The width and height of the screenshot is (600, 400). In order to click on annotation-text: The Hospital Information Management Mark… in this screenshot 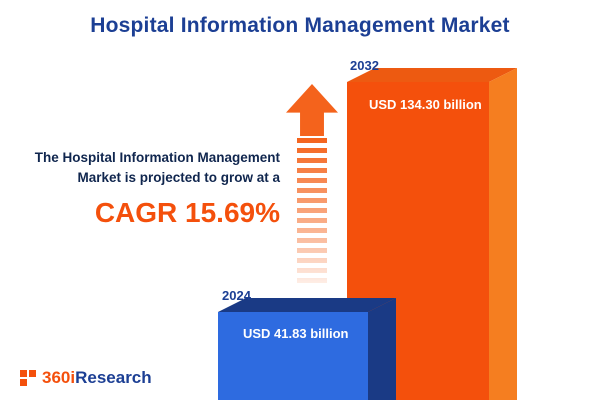, I will do `click(157, 168)`.